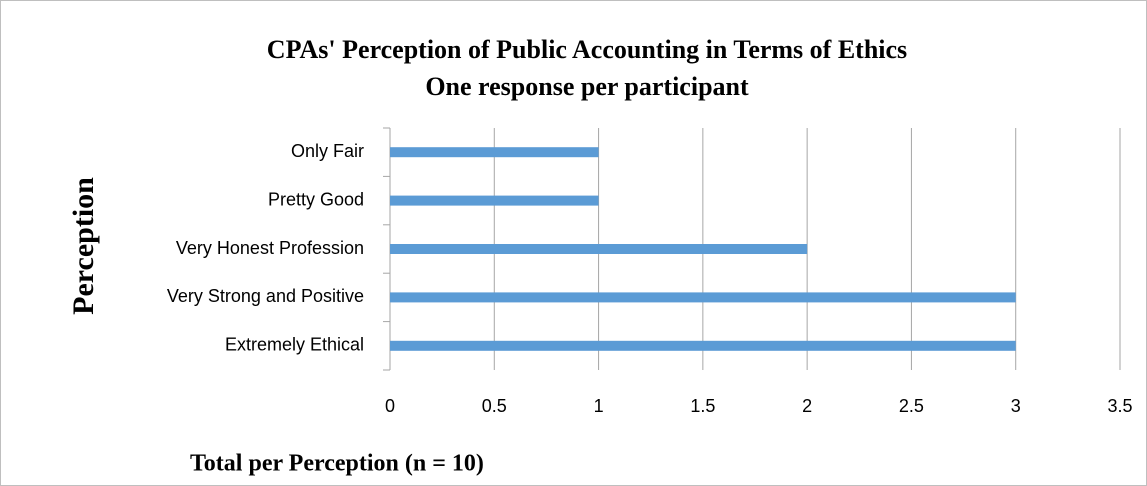  Describe the element at coordinates (1016, 406) in the screenshot. I see `x-tick-label: 3` at that location.